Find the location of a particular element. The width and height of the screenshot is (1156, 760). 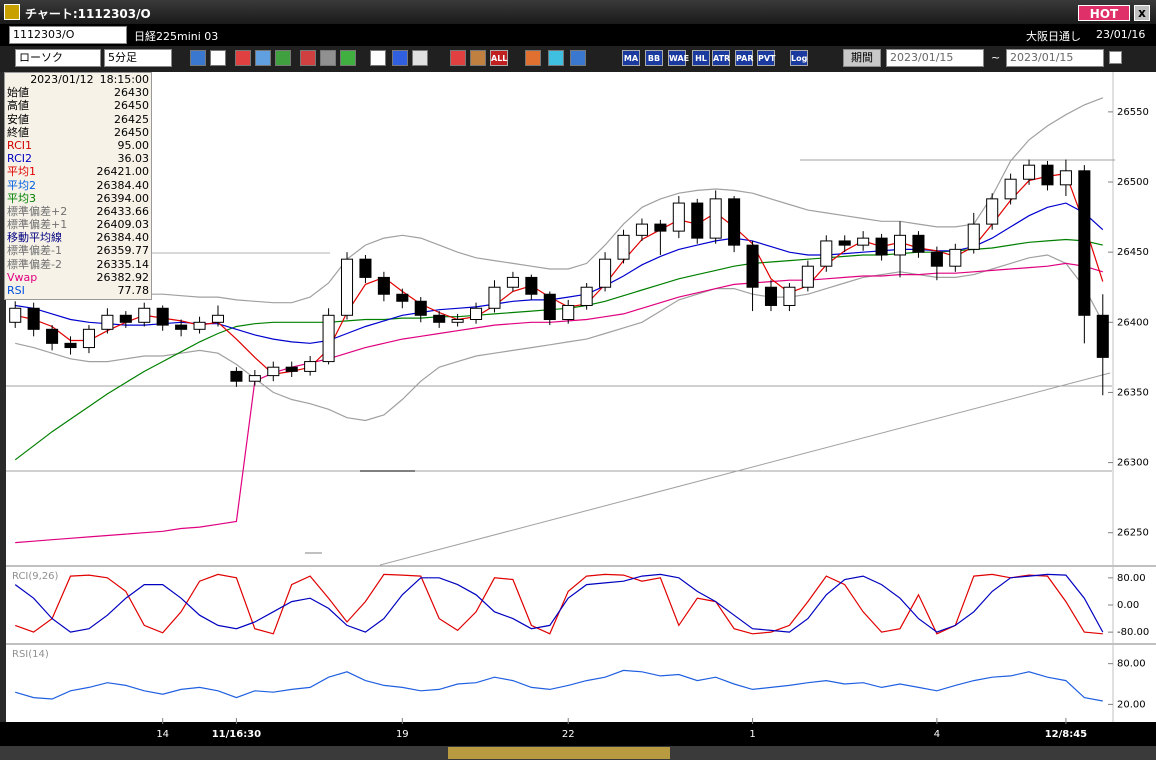

title-bar: チャート:1112303/O HOT x is located at coordinates (578, 12).